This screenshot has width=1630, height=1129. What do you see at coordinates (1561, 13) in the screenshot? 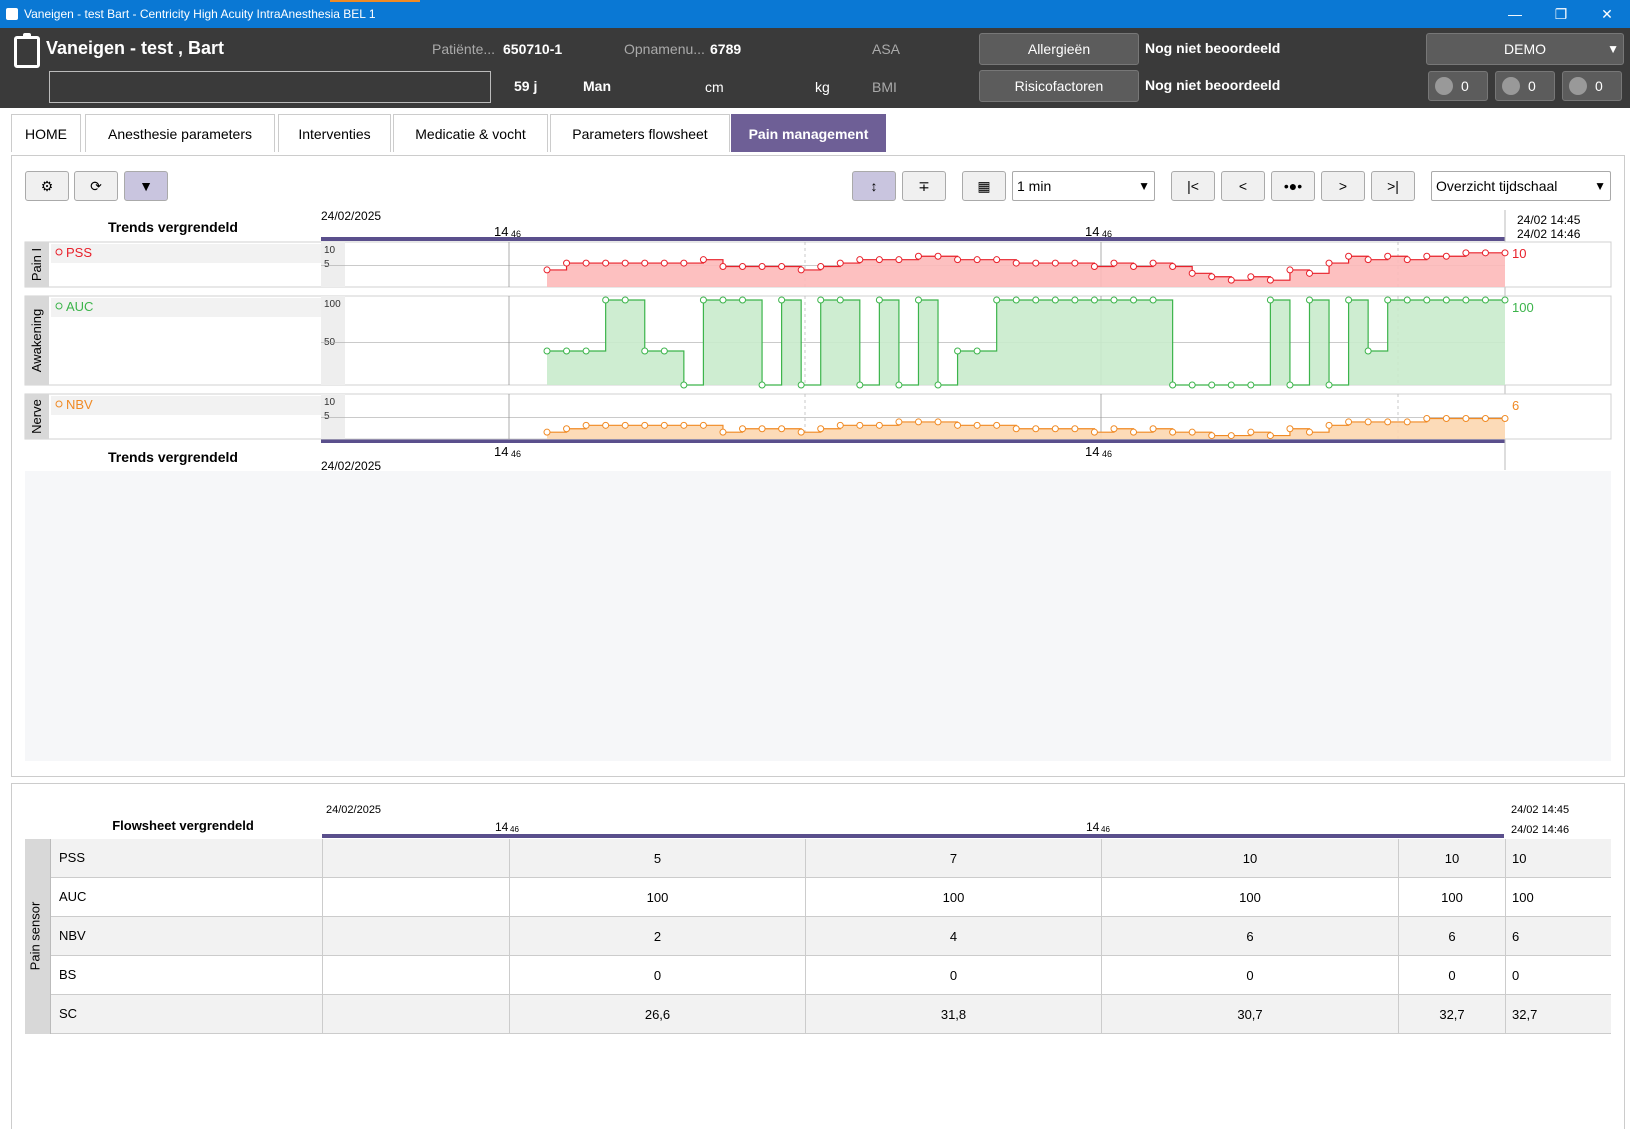
I see `maximize-button: ❐` at bounding box center [1561, 13].